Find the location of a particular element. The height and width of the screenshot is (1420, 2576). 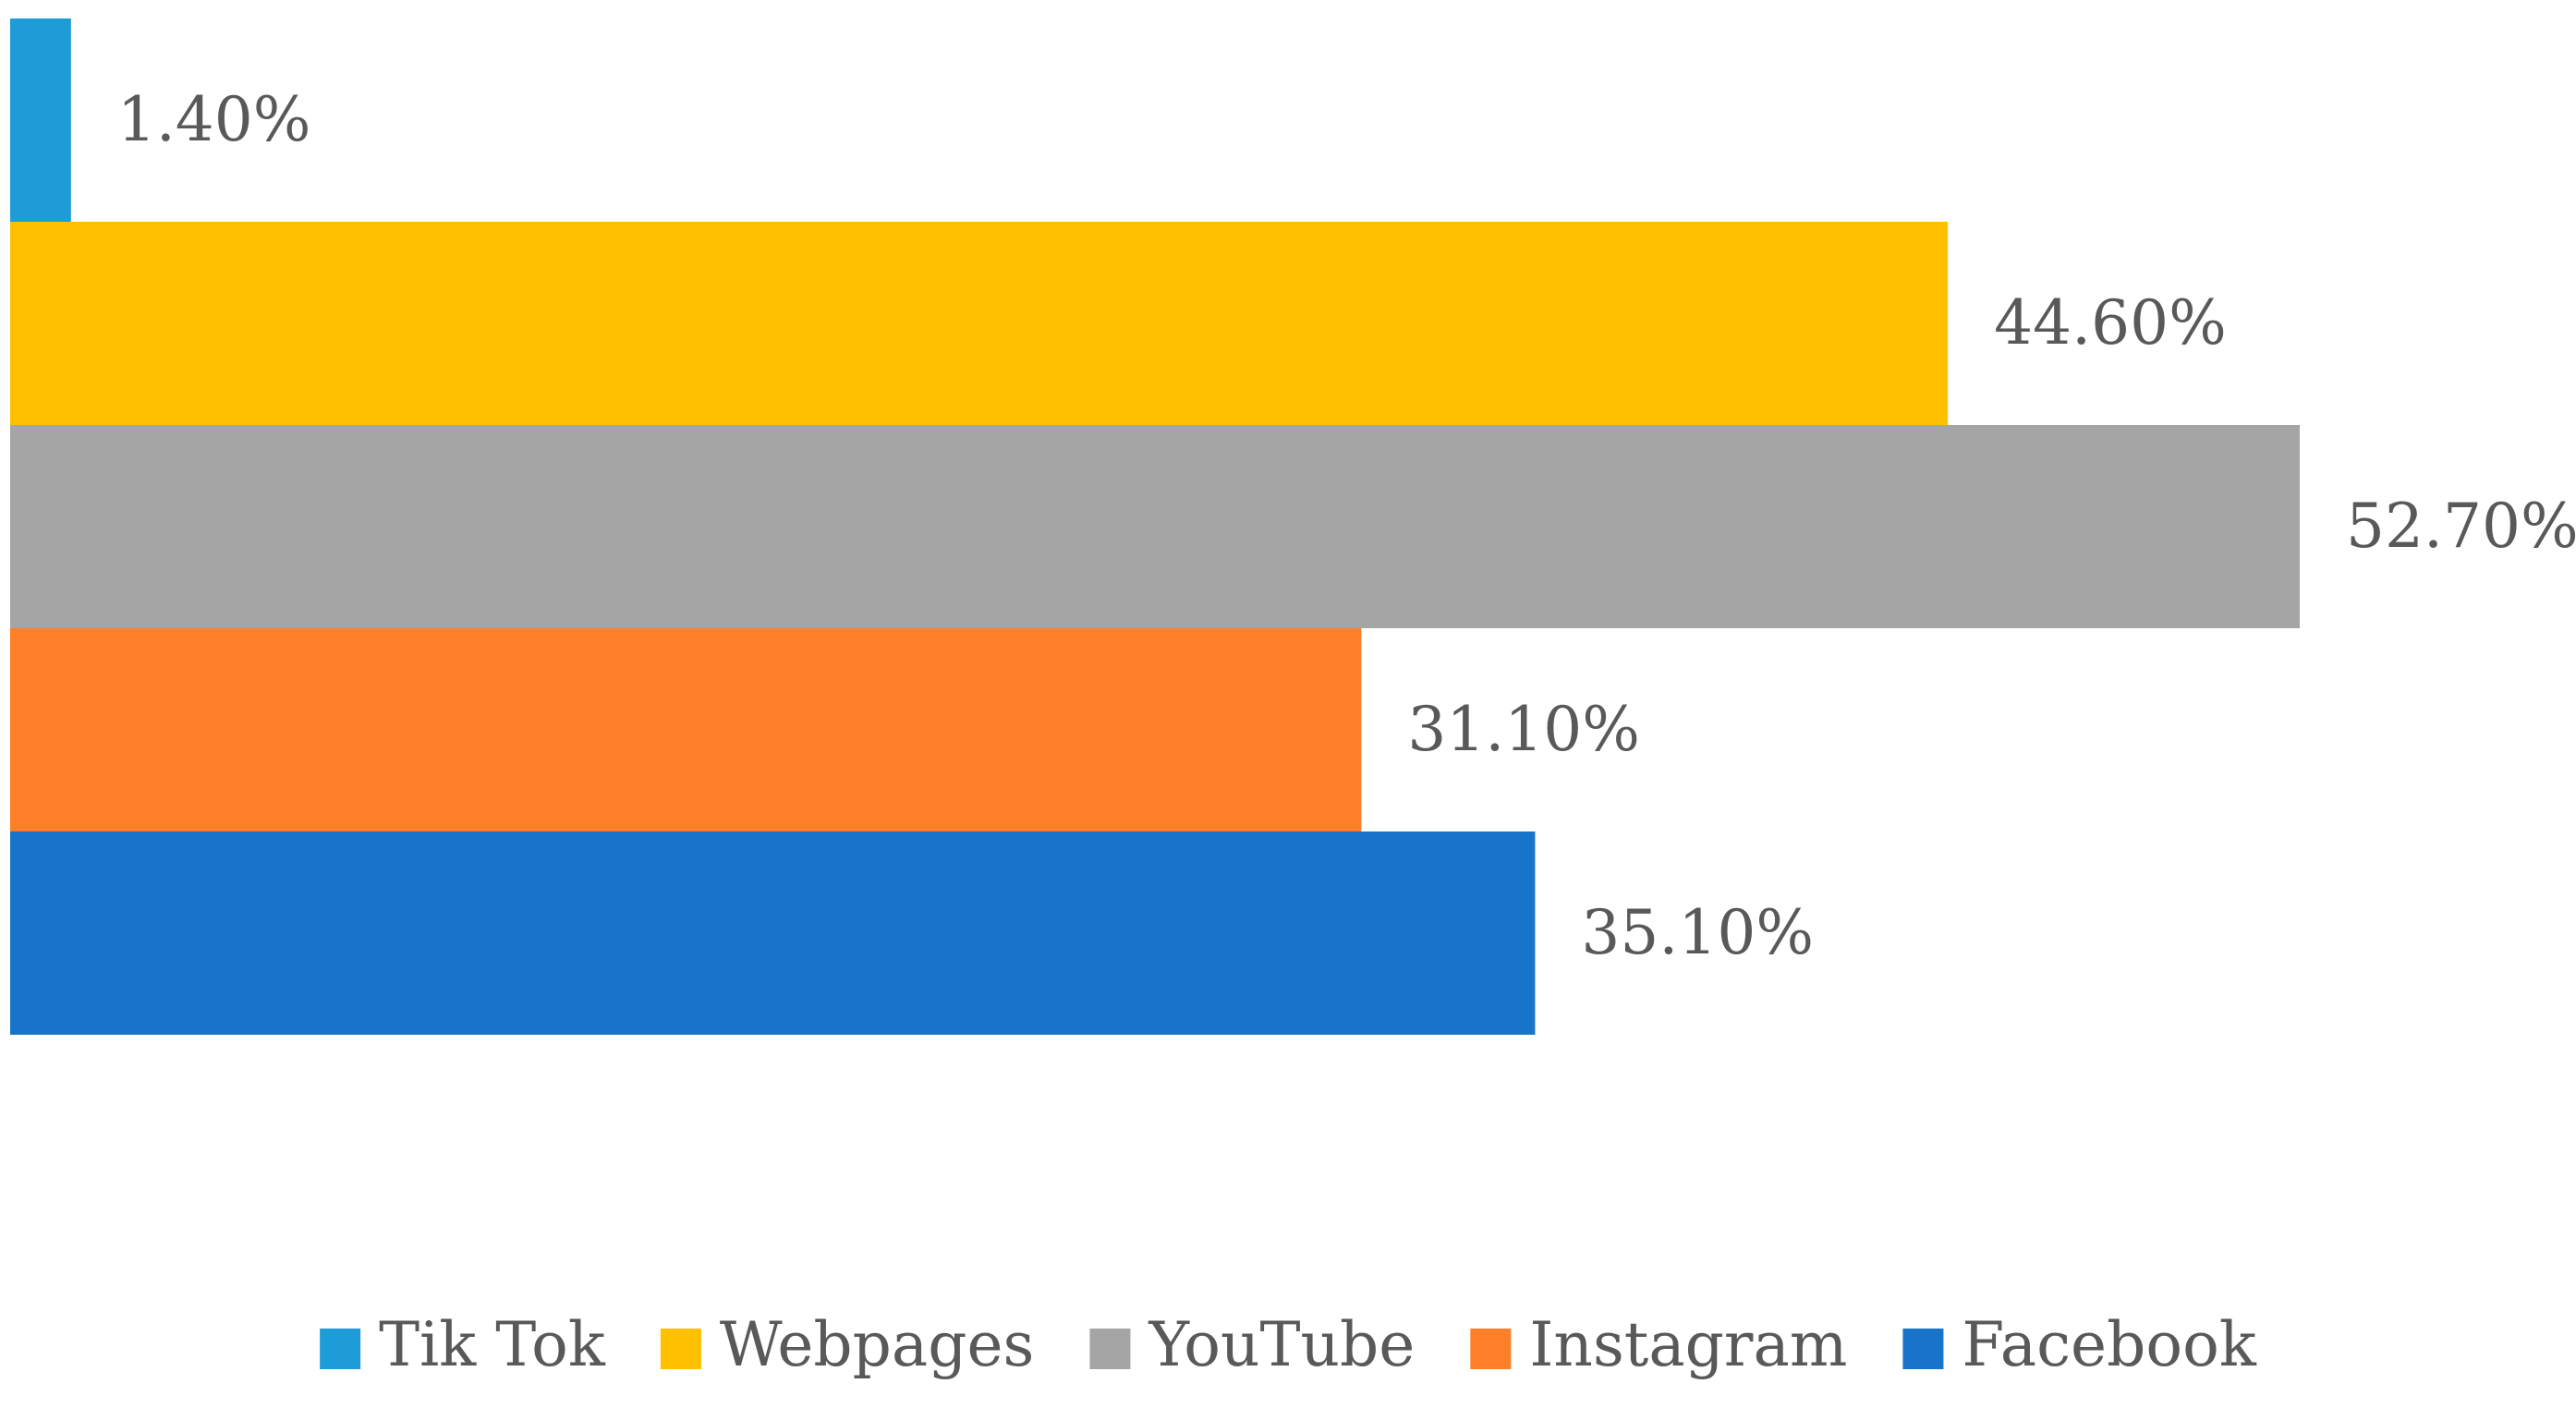

legend-item-tik-tok: Tik Tok is located at coordinates (463, 1344).